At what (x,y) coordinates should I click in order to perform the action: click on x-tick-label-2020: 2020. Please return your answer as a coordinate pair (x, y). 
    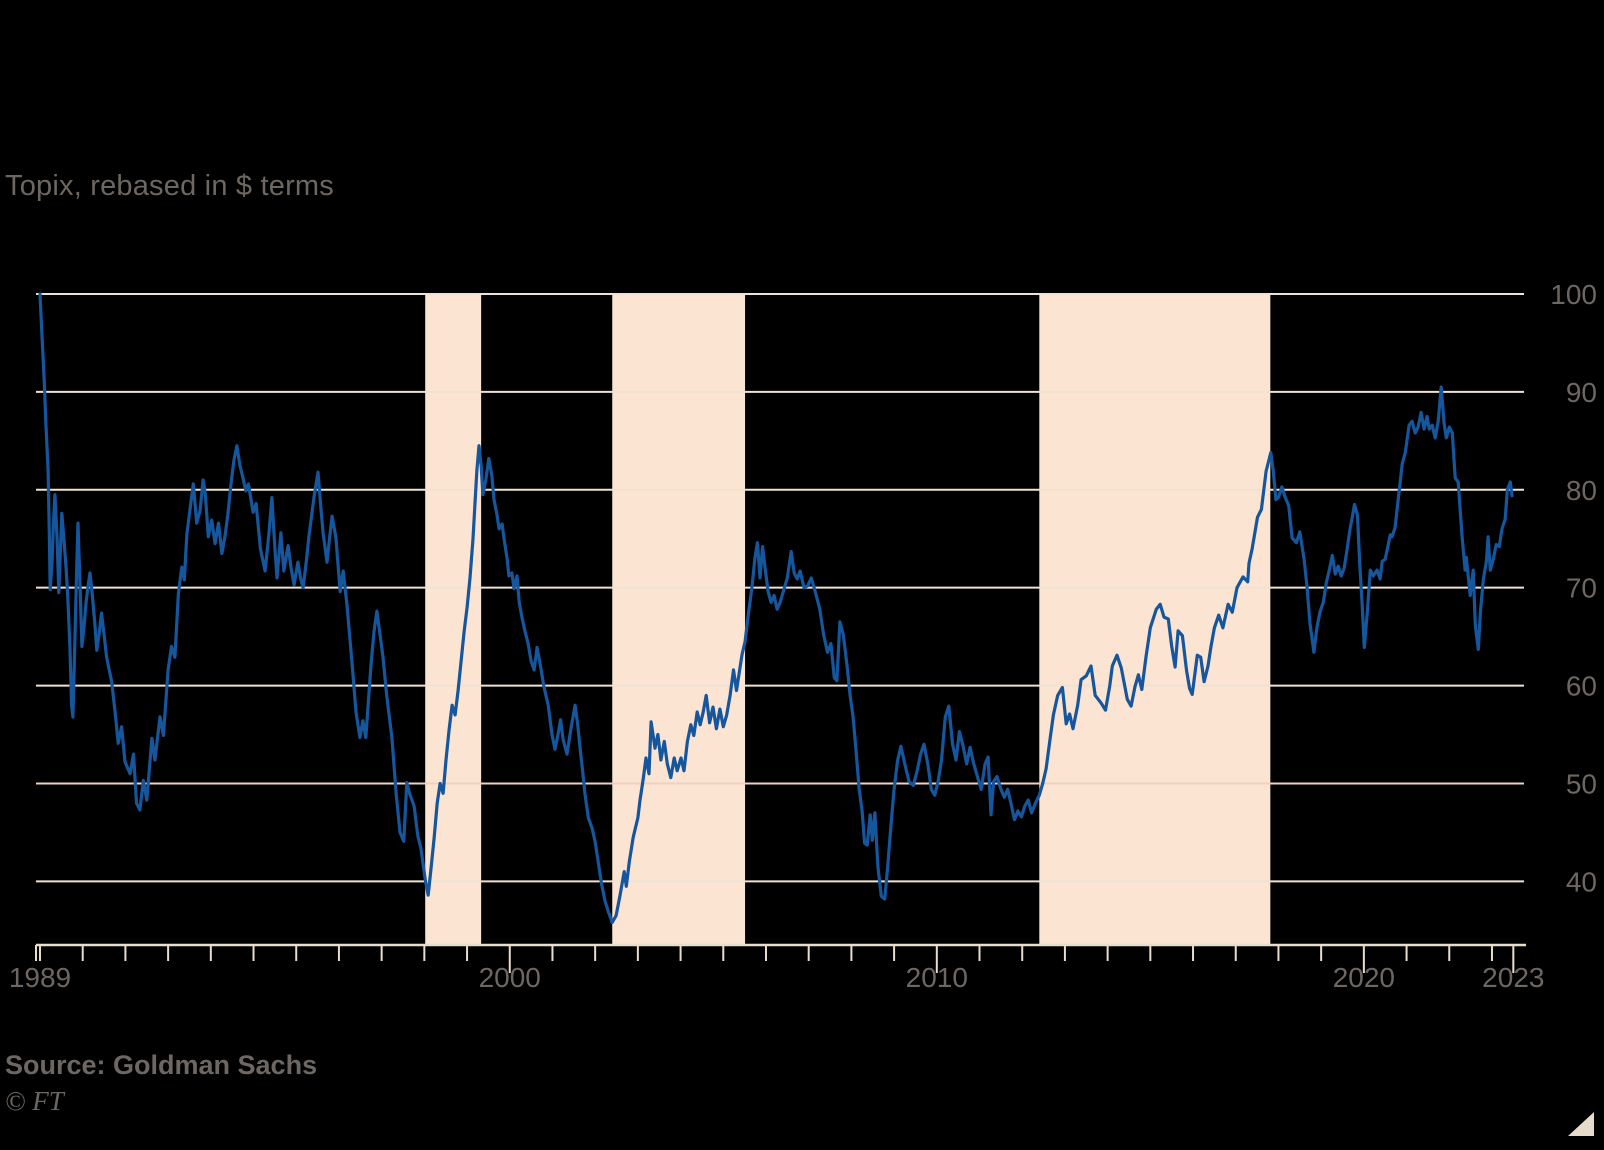
    Looking at the image, I should click on (1364, 977).